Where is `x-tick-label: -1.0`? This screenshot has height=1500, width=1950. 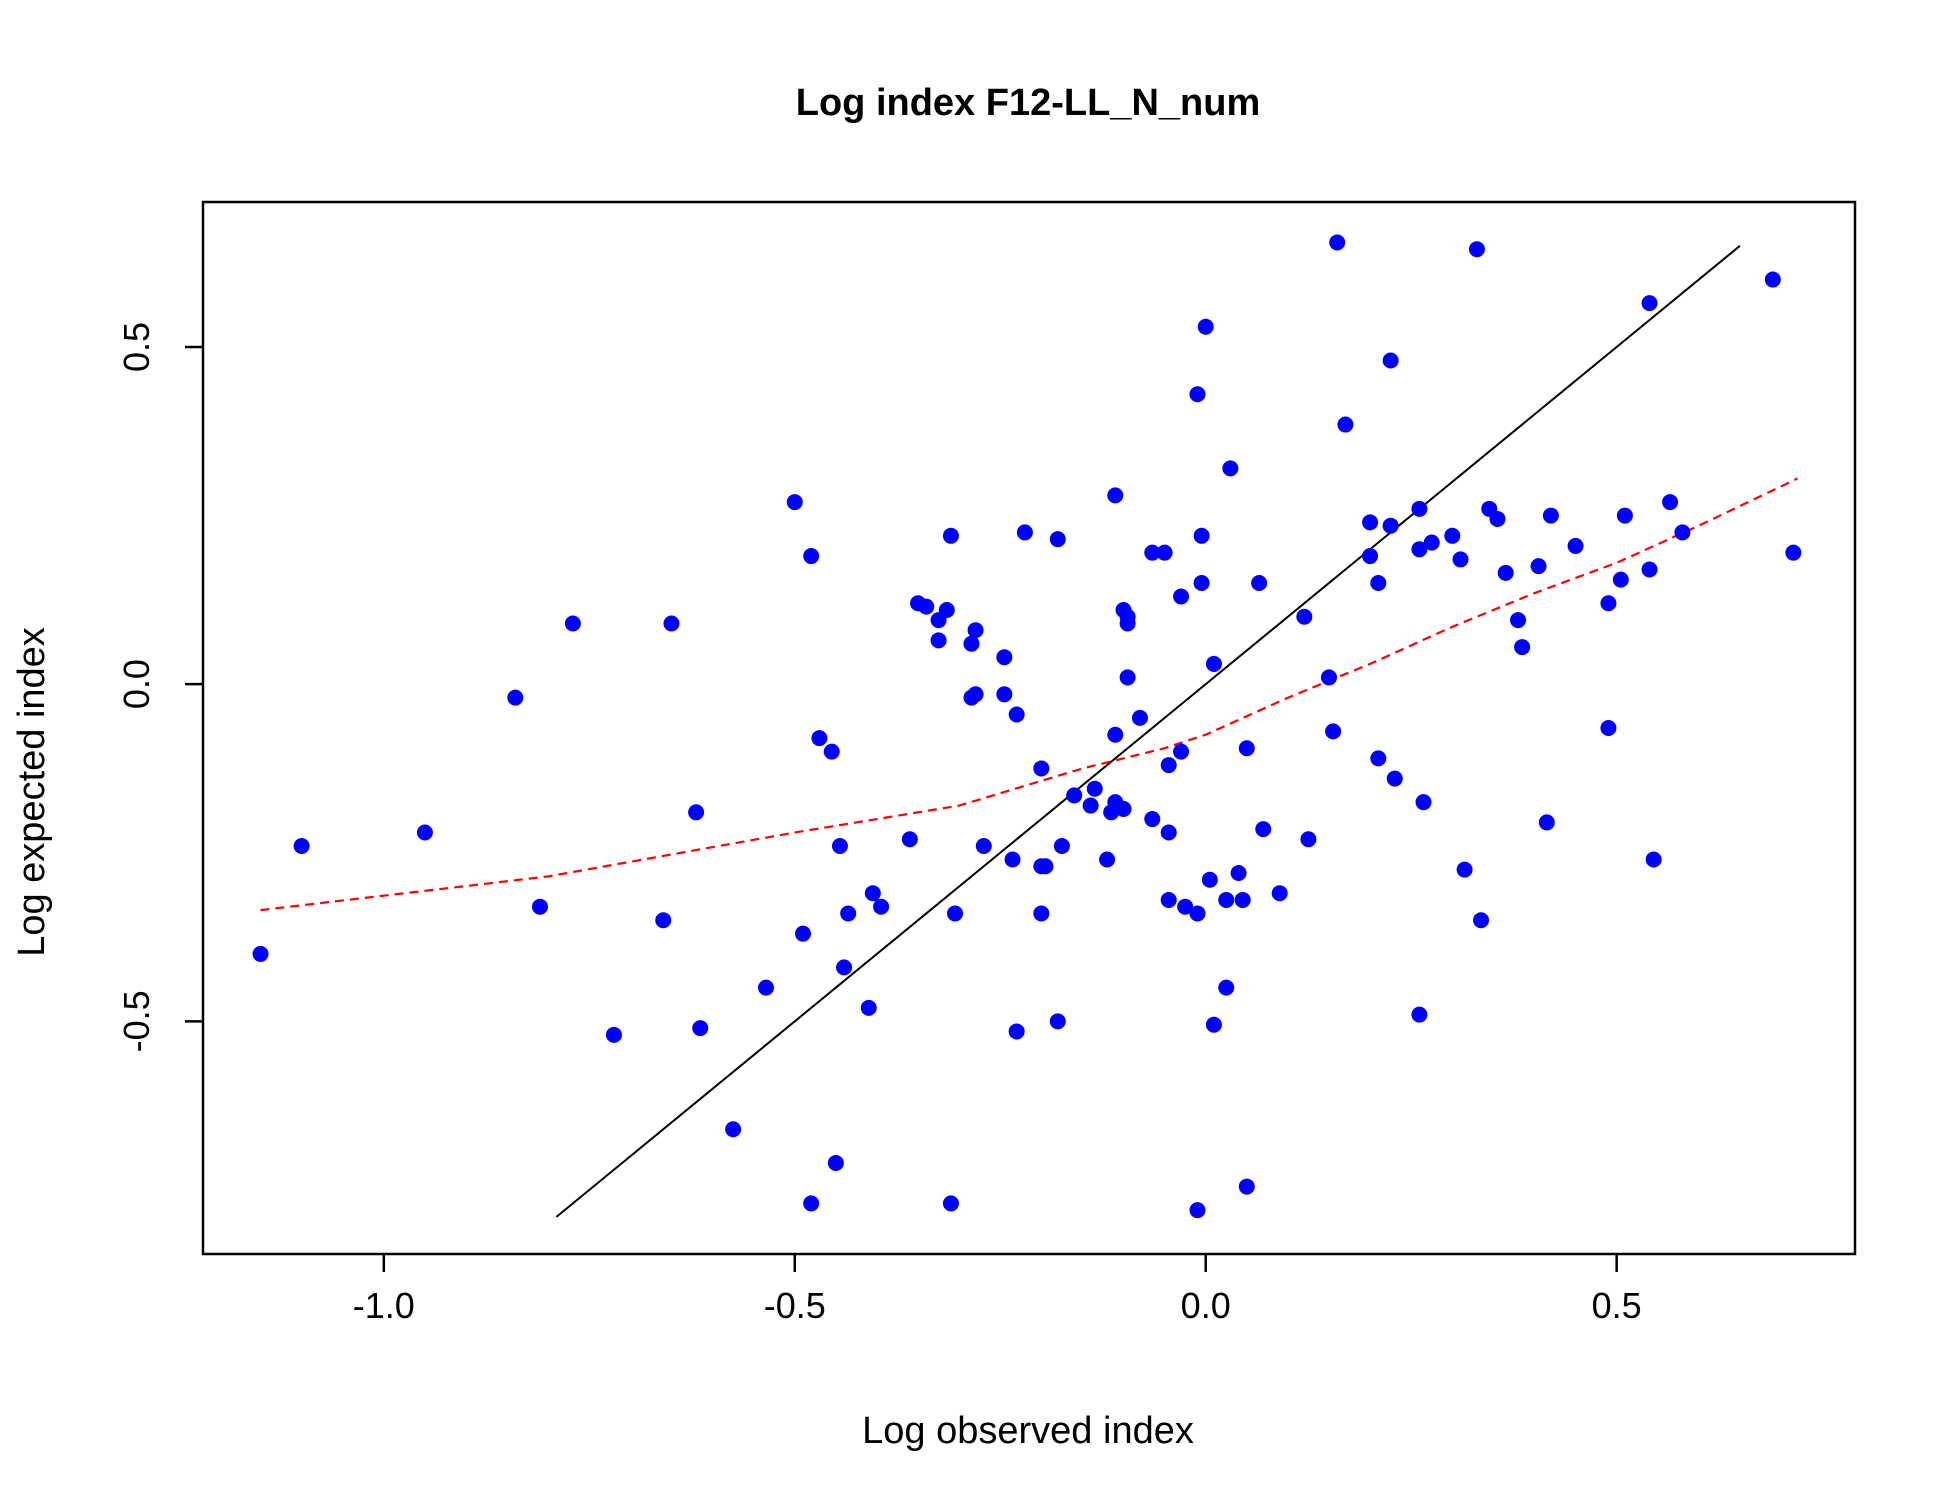 x-tick-label: -1.0 is located at coordinates (384, 1305).